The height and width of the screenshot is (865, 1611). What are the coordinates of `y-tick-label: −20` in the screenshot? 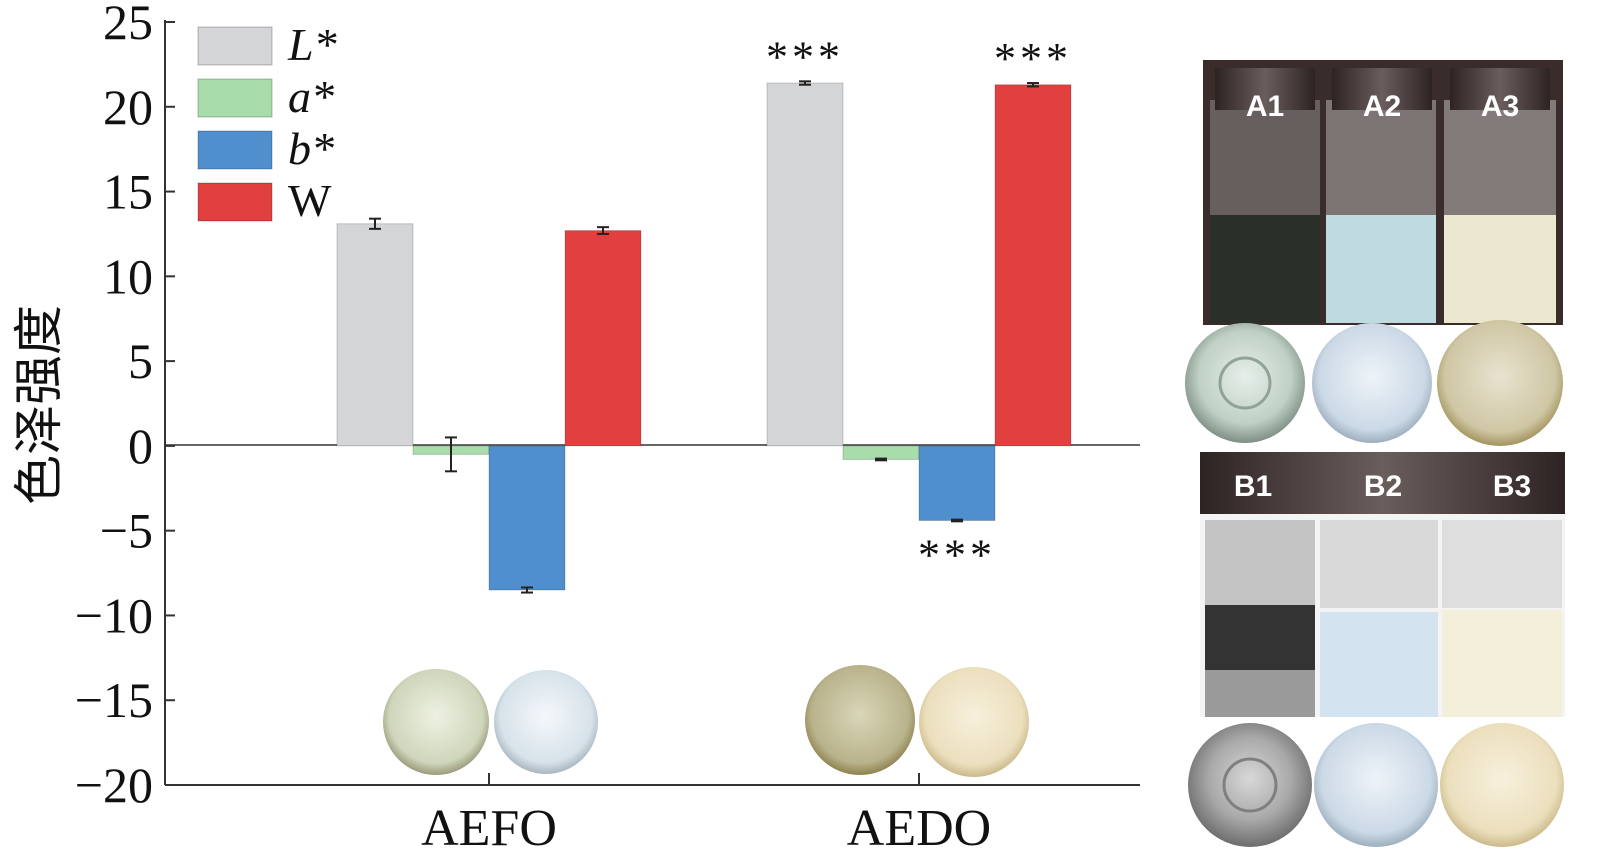 It's located at (114, 785).